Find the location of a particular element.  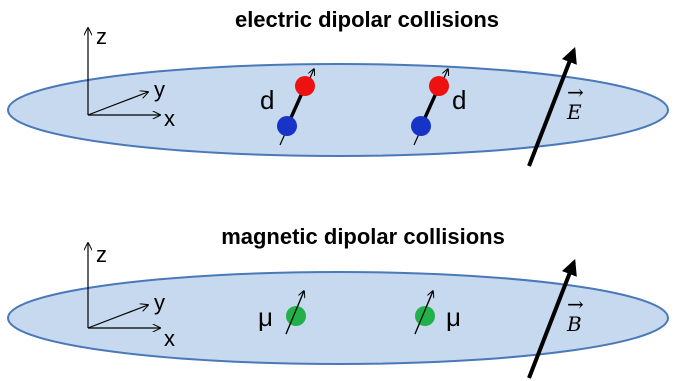

electric-field-arrow is located at coordinates (552, 107).